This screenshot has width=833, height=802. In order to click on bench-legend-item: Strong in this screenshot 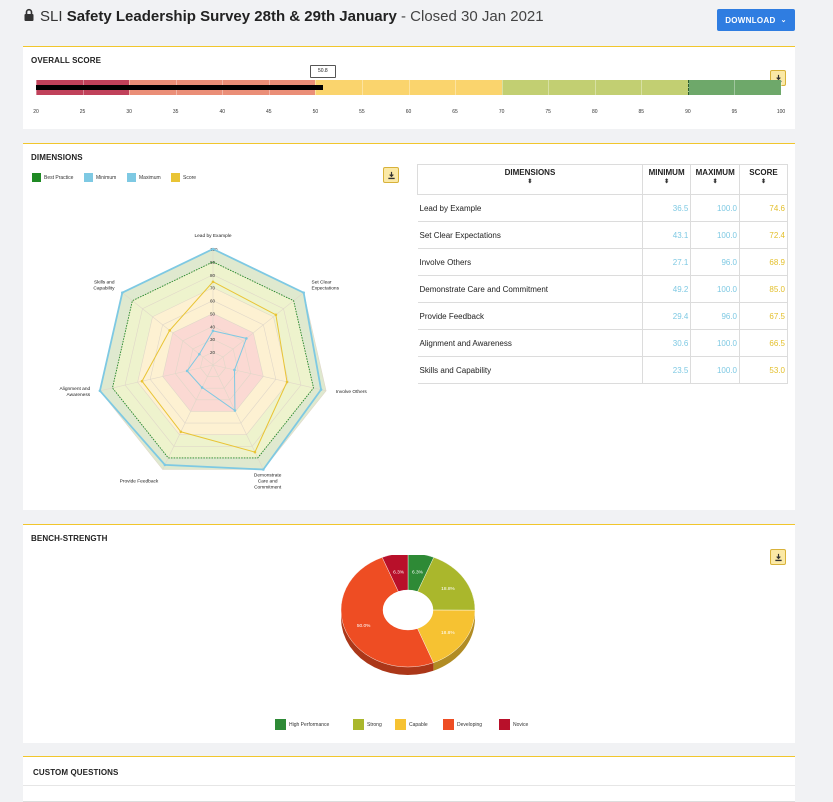, I will do `click(367, 724)`.